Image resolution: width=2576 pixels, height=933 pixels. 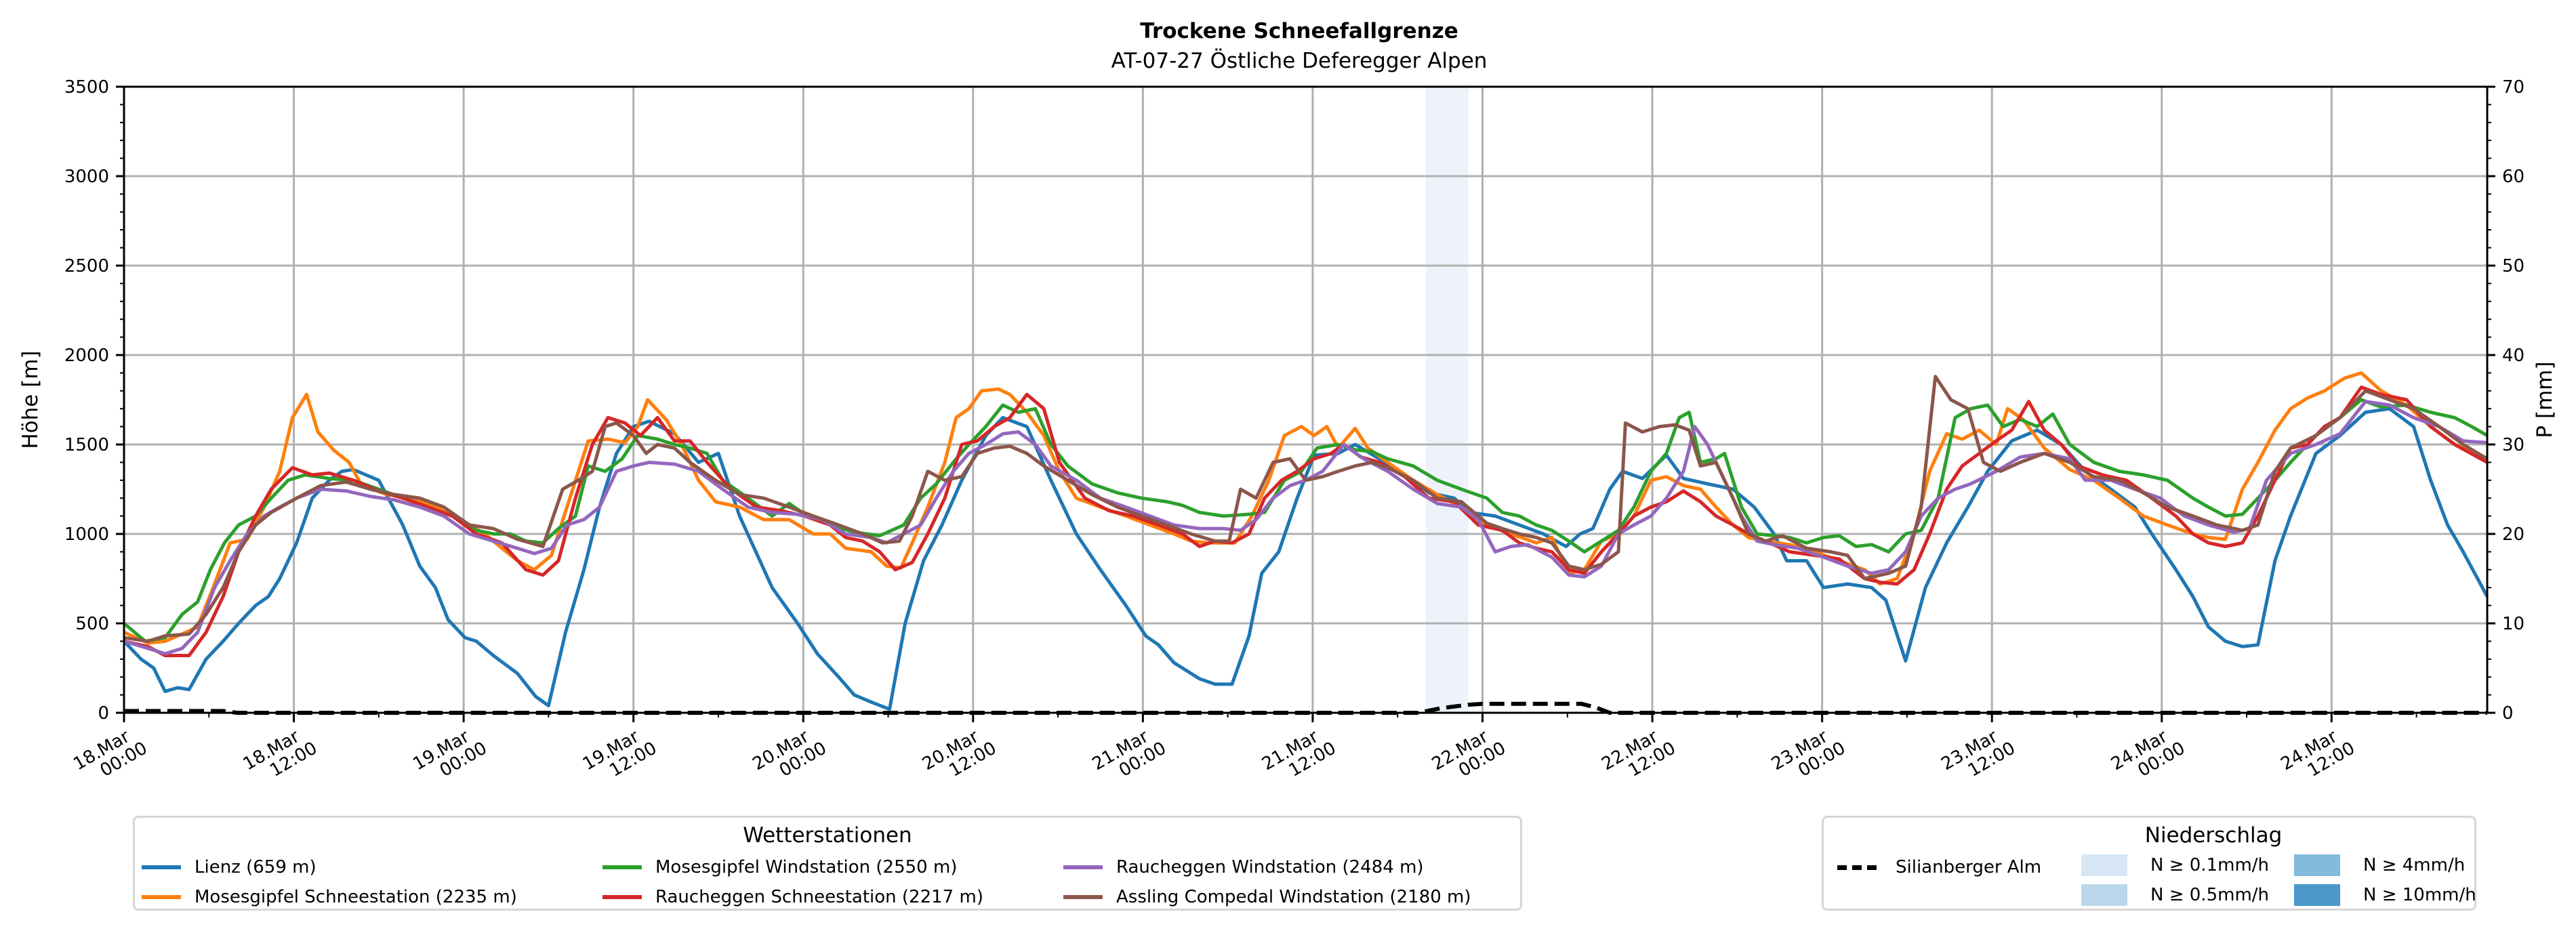 I want to click on dashed-line-swatch, so click(x=1857, y=867).